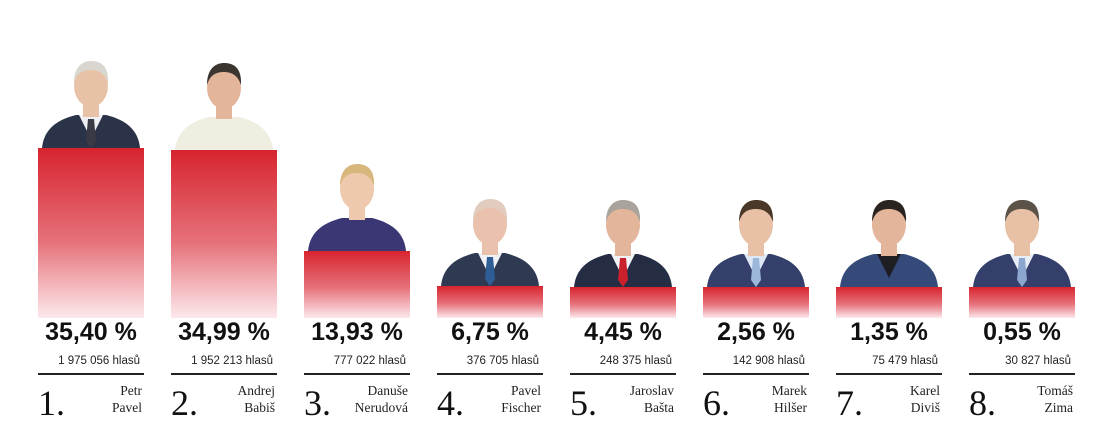  Describe the element at coordinates (521, 399) in the screenshot. I see `candidate-name: Pavel Fischer` at that location.